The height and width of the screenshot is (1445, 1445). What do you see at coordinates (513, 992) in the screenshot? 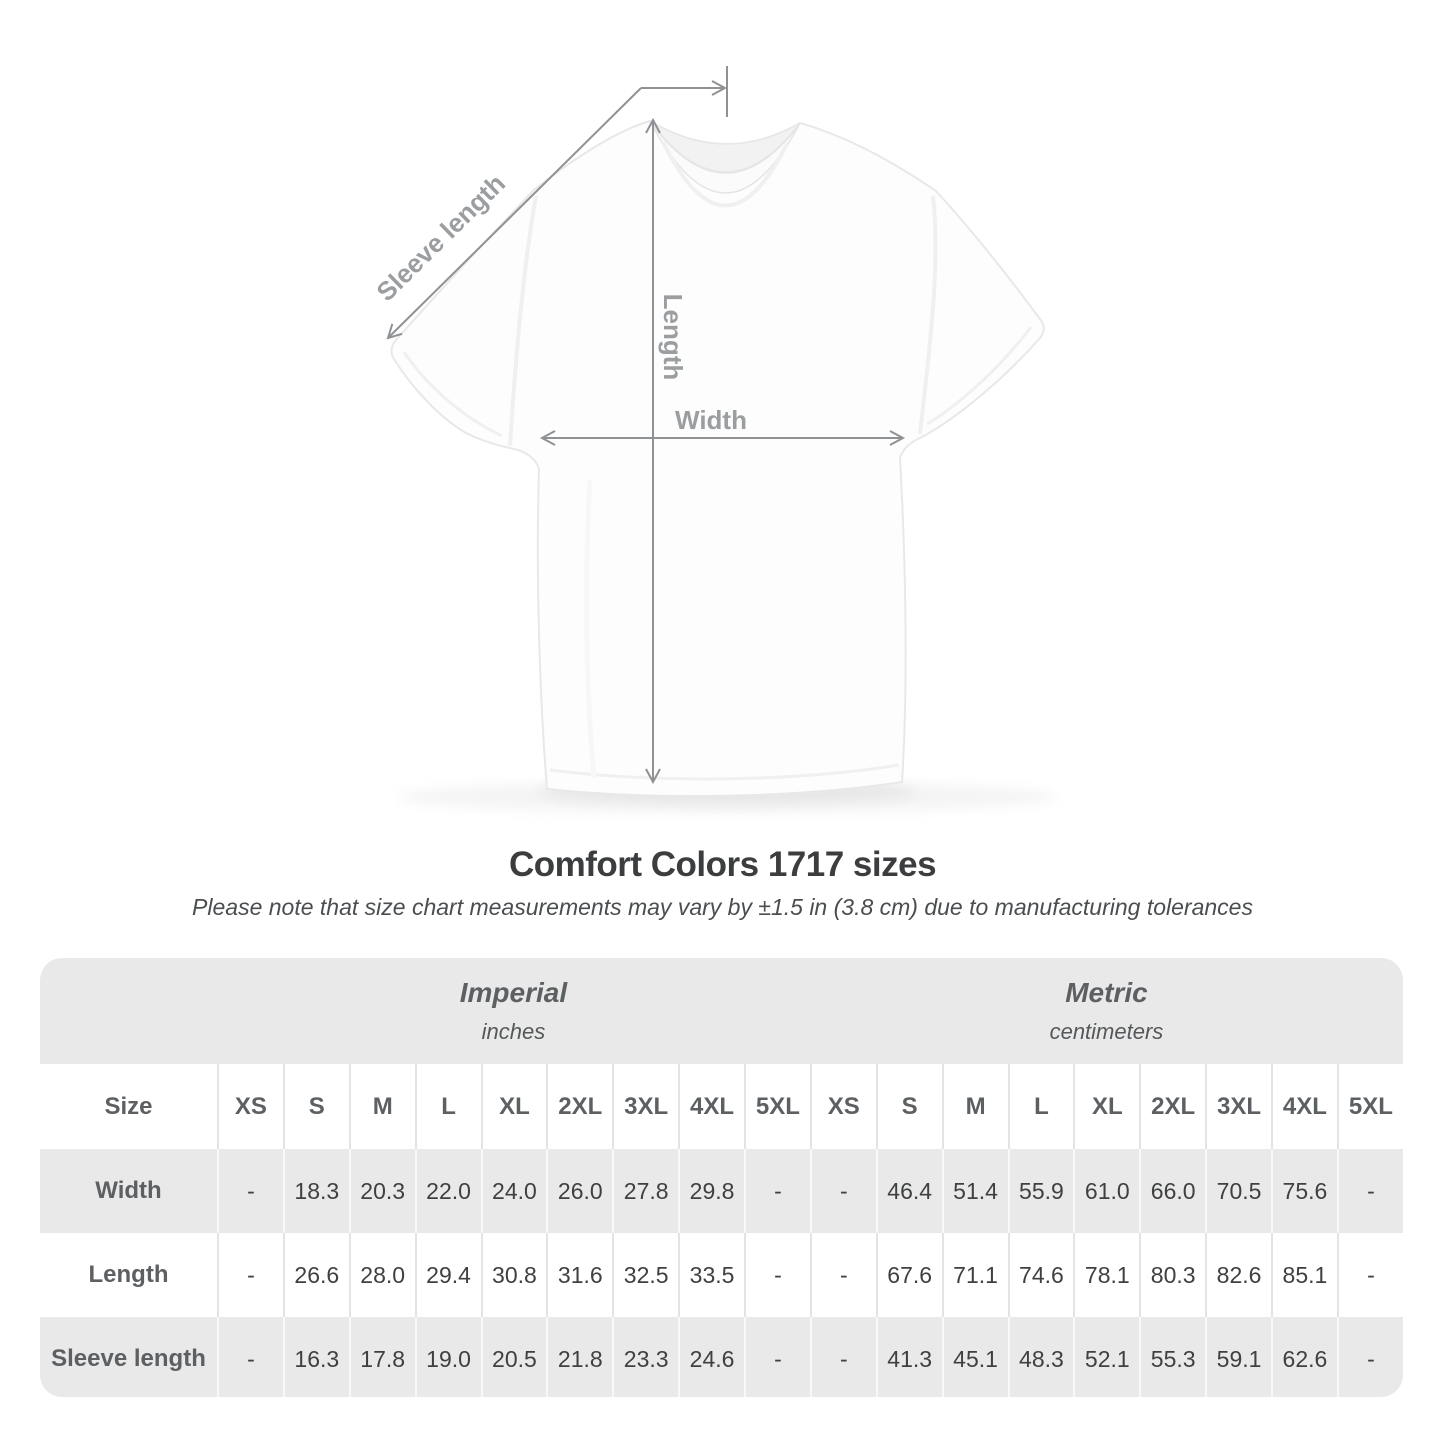
I see `imperial-label: Imperial` at bounding box center [513, 992].